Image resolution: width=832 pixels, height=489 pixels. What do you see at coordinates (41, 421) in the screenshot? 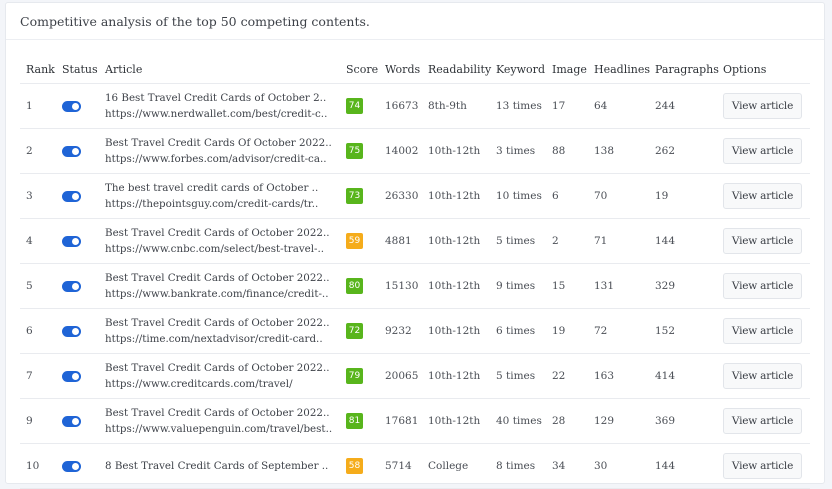
I see `rank-cell: 9` at bounding box center [41, 421].